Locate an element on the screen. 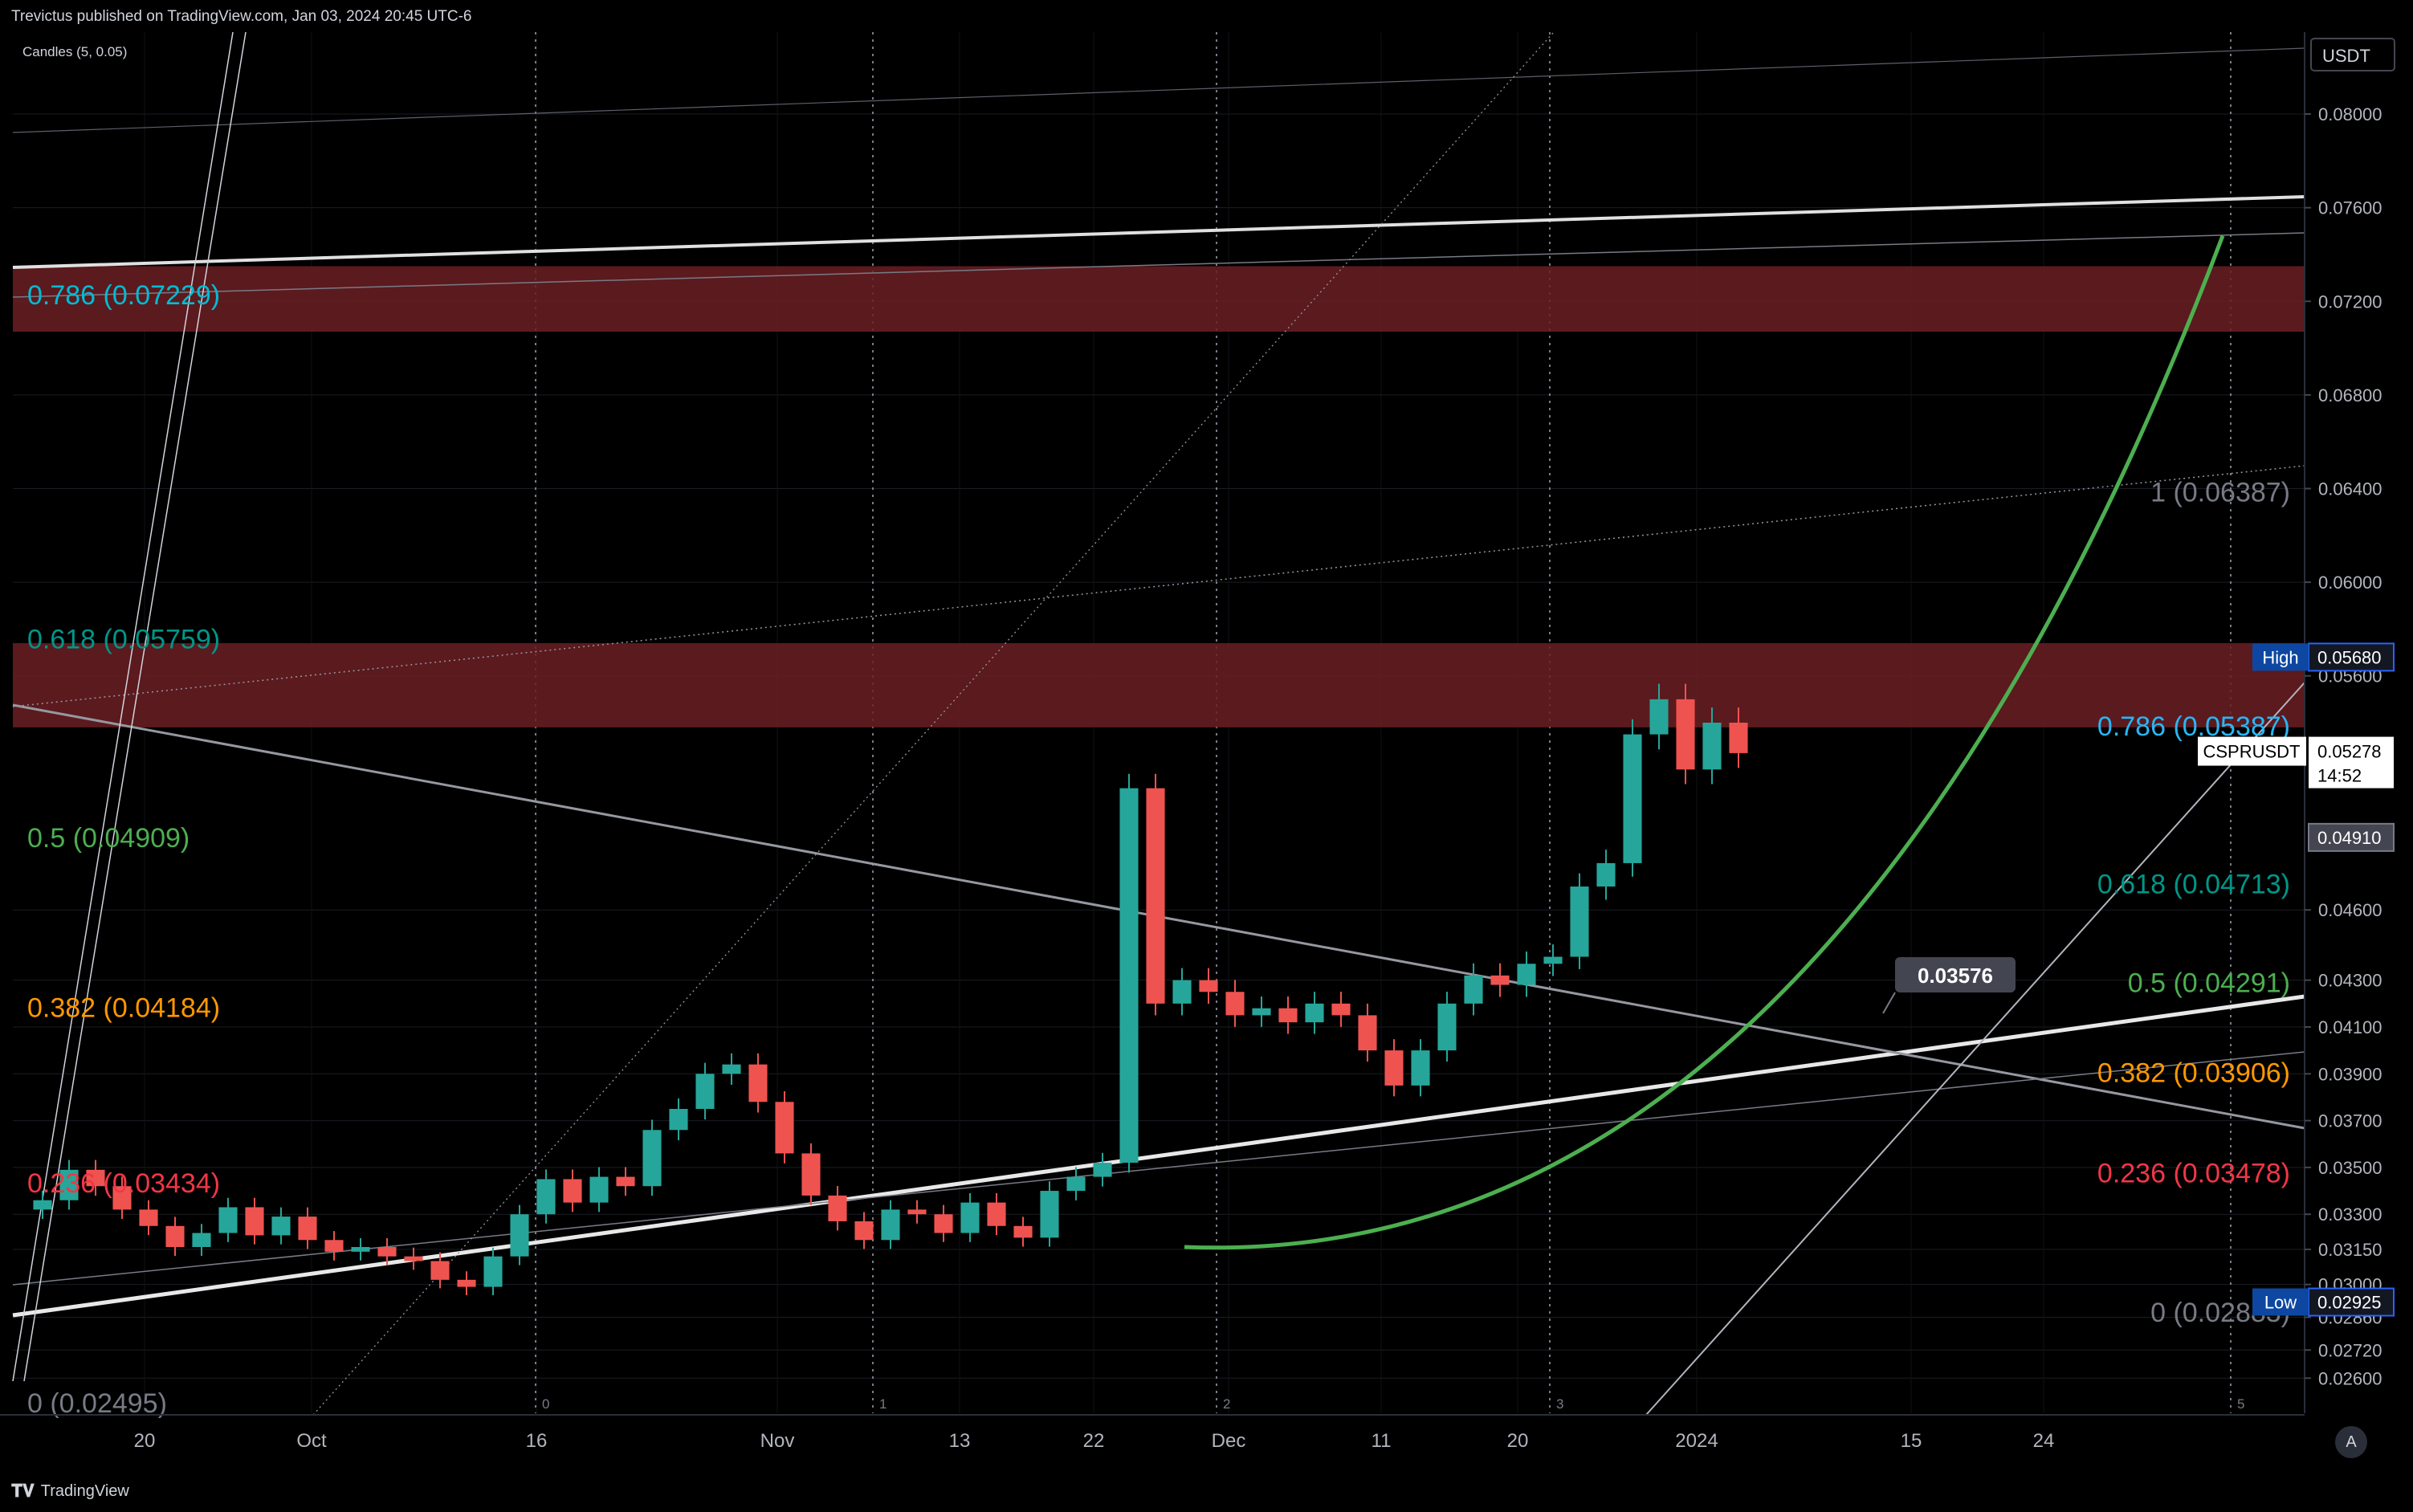 Image resolution: width=2413 pixels, height=1512 pixels. auto-scale-button: A is located at coordinates (2351, 1442).